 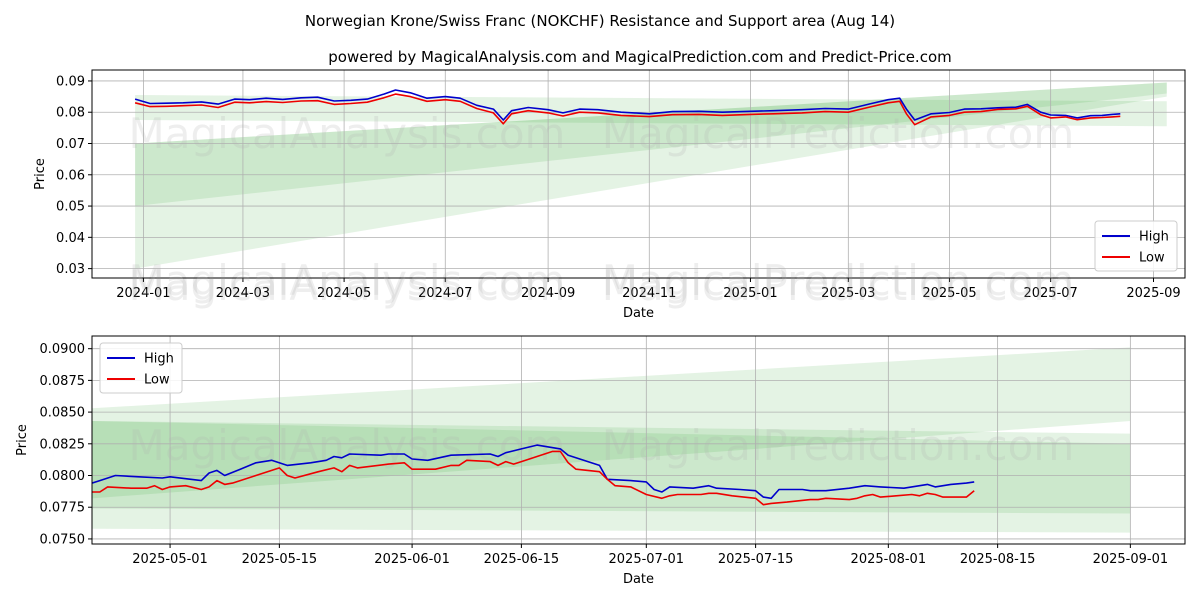 What do you see at coordinates (63, 413) in the screenshot?
I see `y-tick-label: 0.0850` at bounding box center [63, 413].